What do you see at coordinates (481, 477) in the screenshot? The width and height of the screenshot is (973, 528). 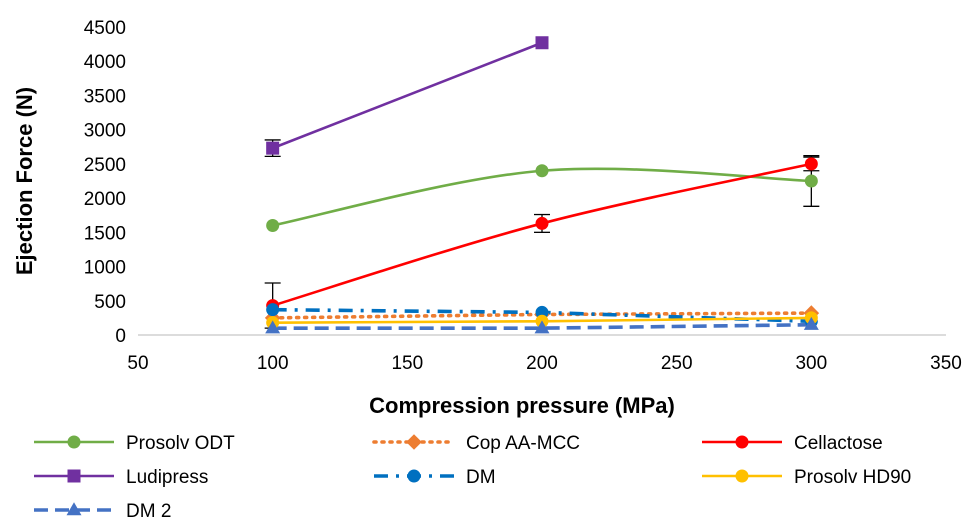 I see `legend-label: DM` at bounding box center [481, 477].